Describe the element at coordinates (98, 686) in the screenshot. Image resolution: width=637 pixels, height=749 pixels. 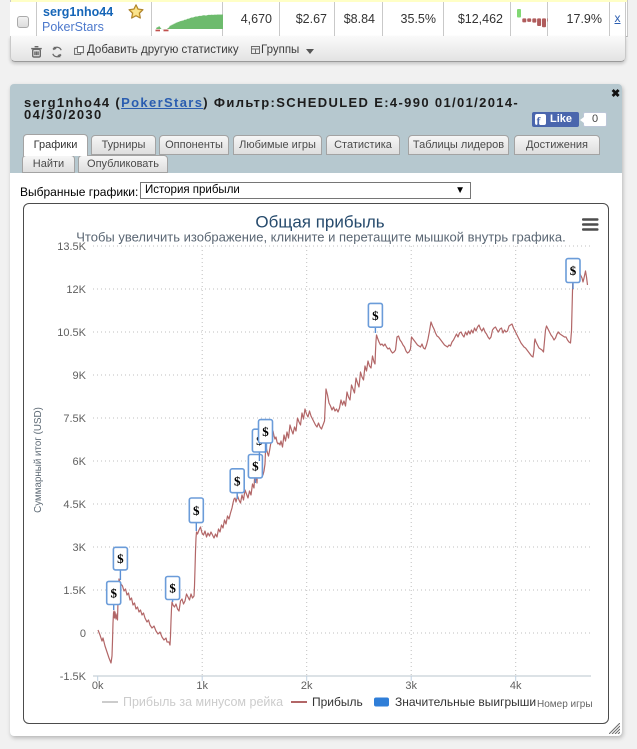
I see `svg-text: 0k` at that location.